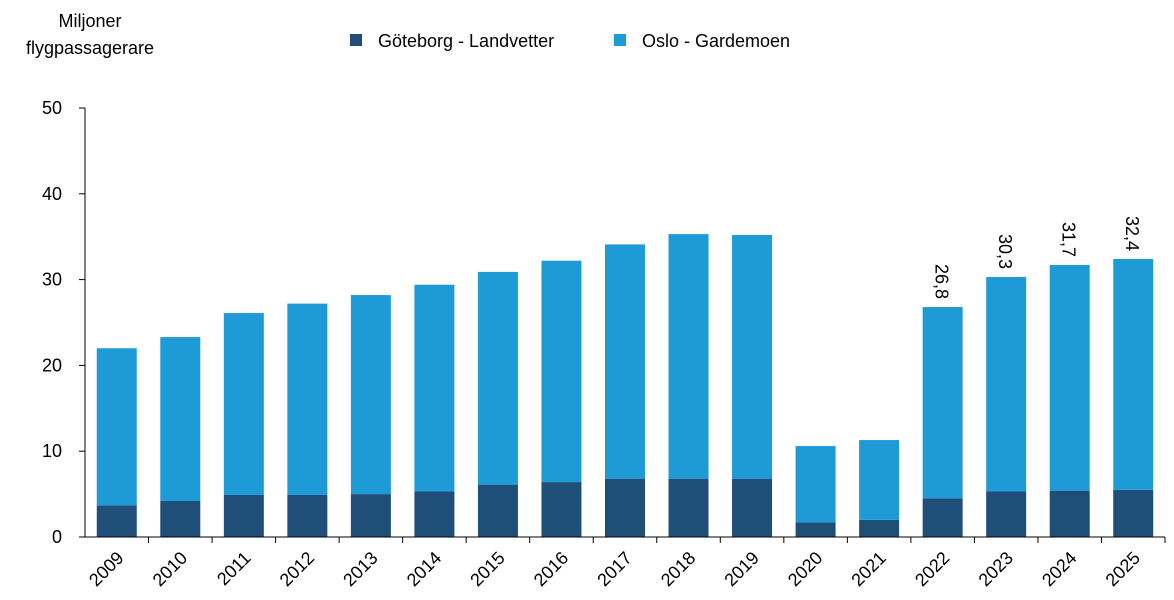 This screenshot has width=1174, height=600. Describe the element at coordinates (932, 569) in the screenshot. I see `x-tick-label: 2022` at that location.